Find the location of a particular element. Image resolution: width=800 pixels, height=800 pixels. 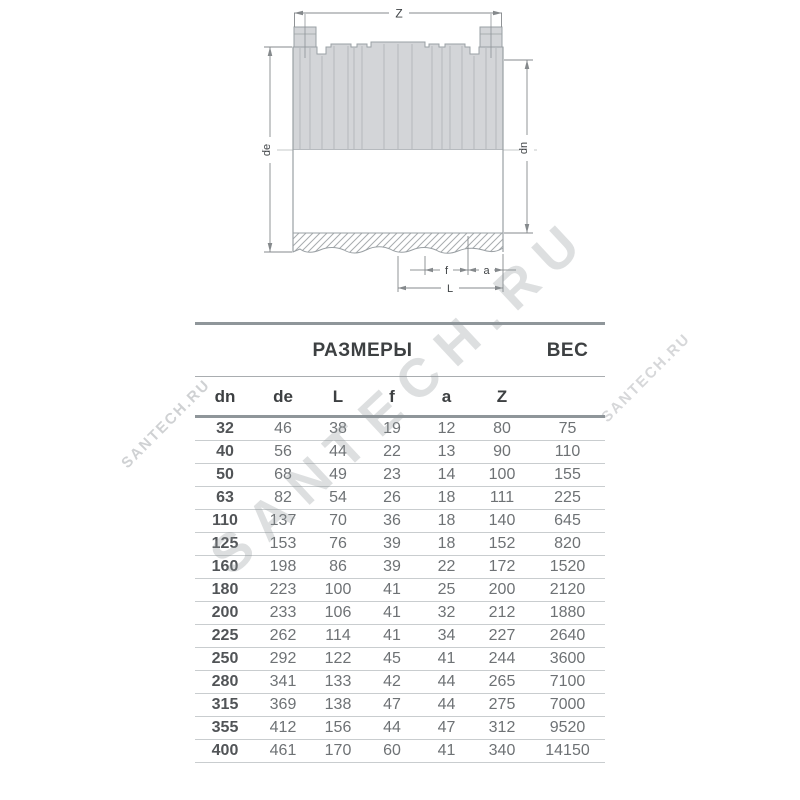

table-cell-L: 76 is located at coordinates (338, 543).